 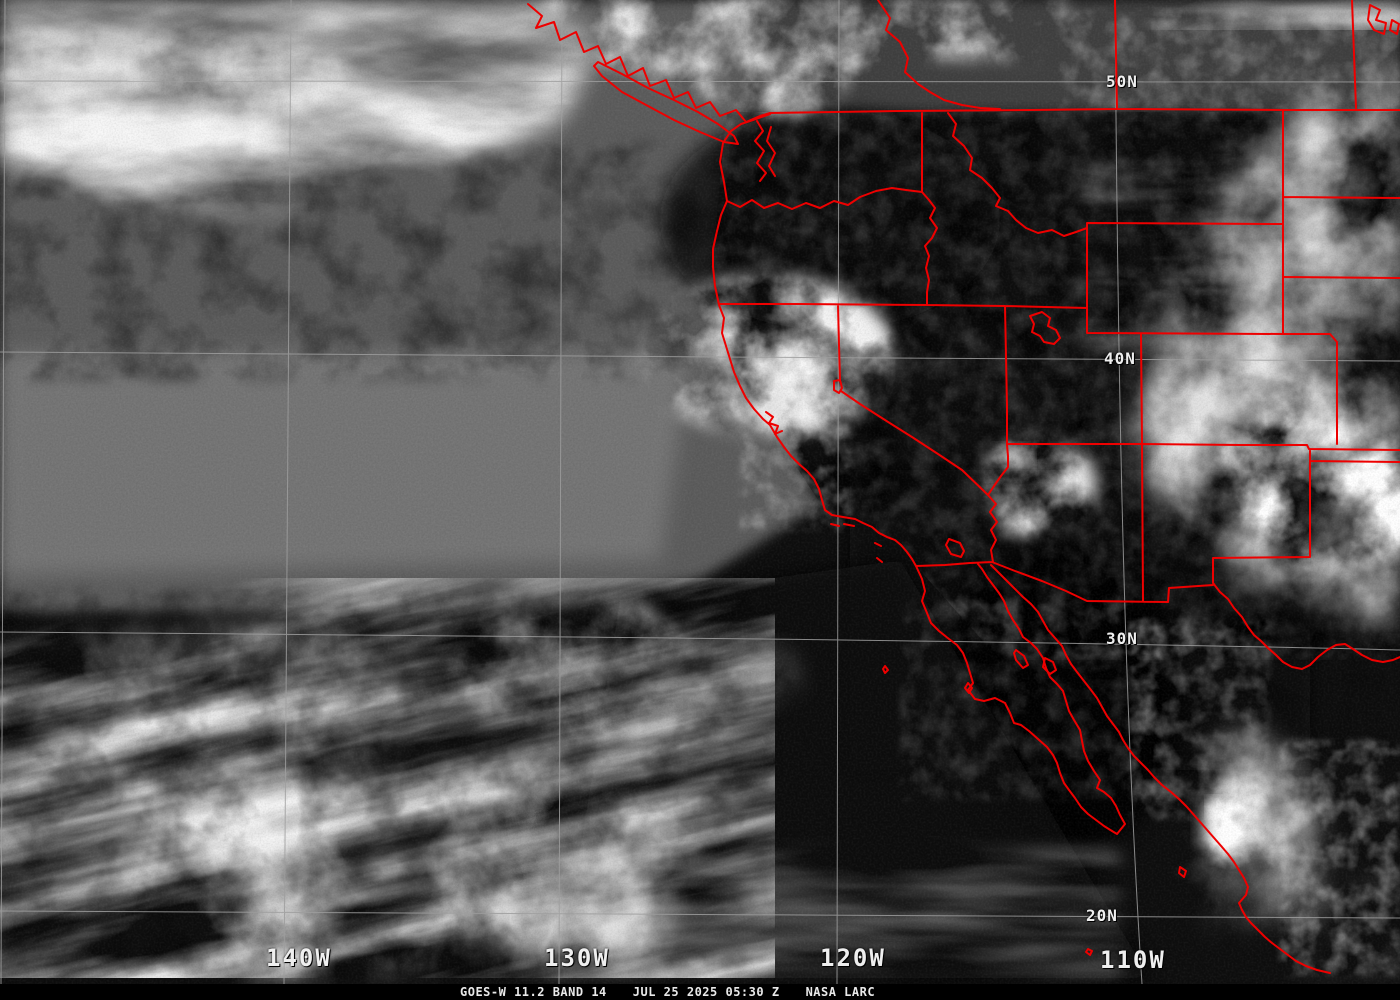 I want to click on caption-credit: NASA LARC, so click(x=840, y=992).